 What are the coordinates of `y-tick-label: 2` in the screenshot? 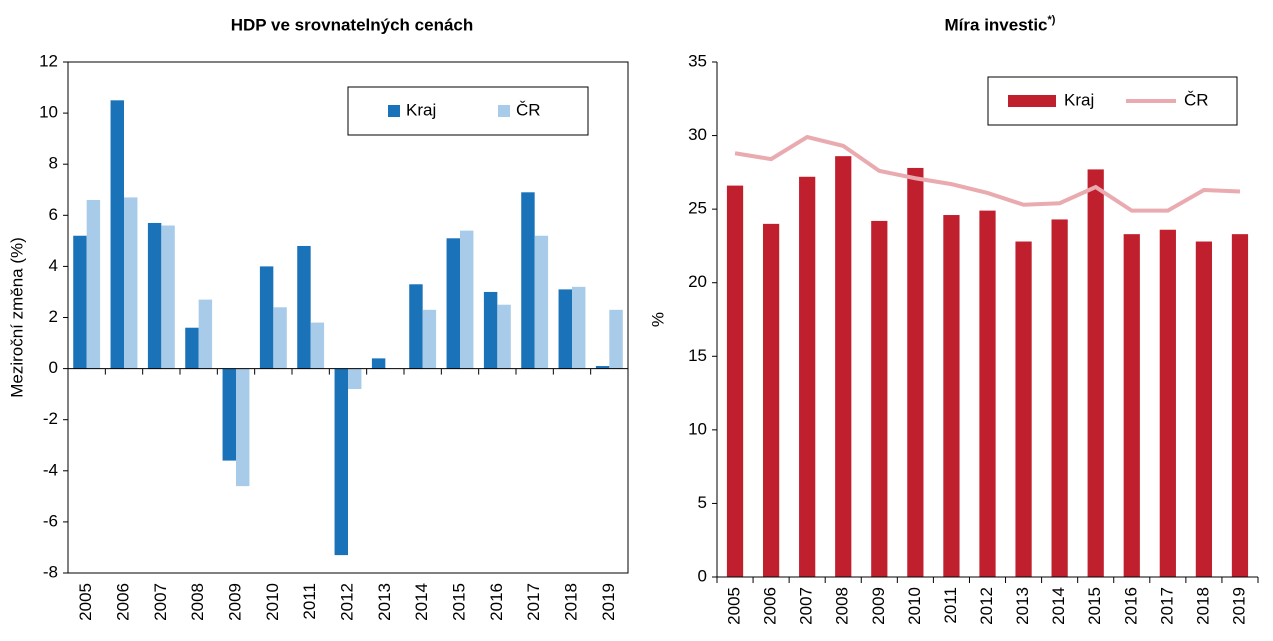 It's located at (53, 316).